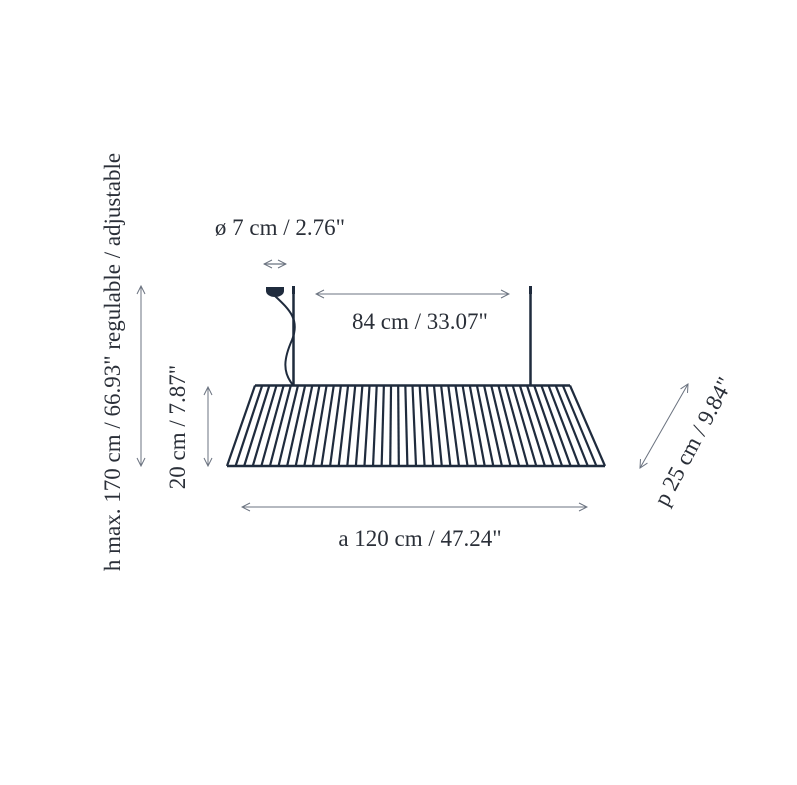 This screenshot has width=797, height=785. Describe the element at coordinates (281, 336) in the screenshot. I see `canopy` at that location.